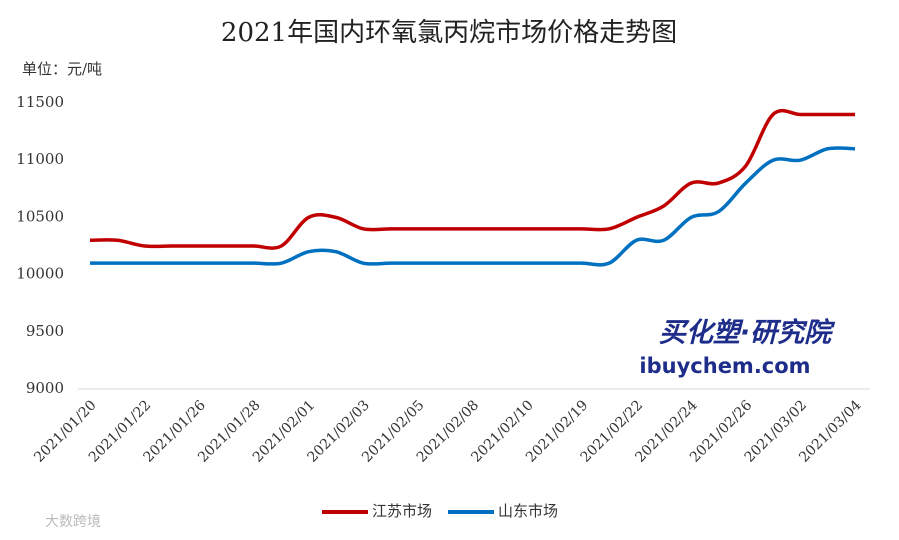 The width and height of the screenshot is (899, 540). Describe the element at coordinates (40, 102) in the screenshot. I see `y-tick-label: 11500` at that location.